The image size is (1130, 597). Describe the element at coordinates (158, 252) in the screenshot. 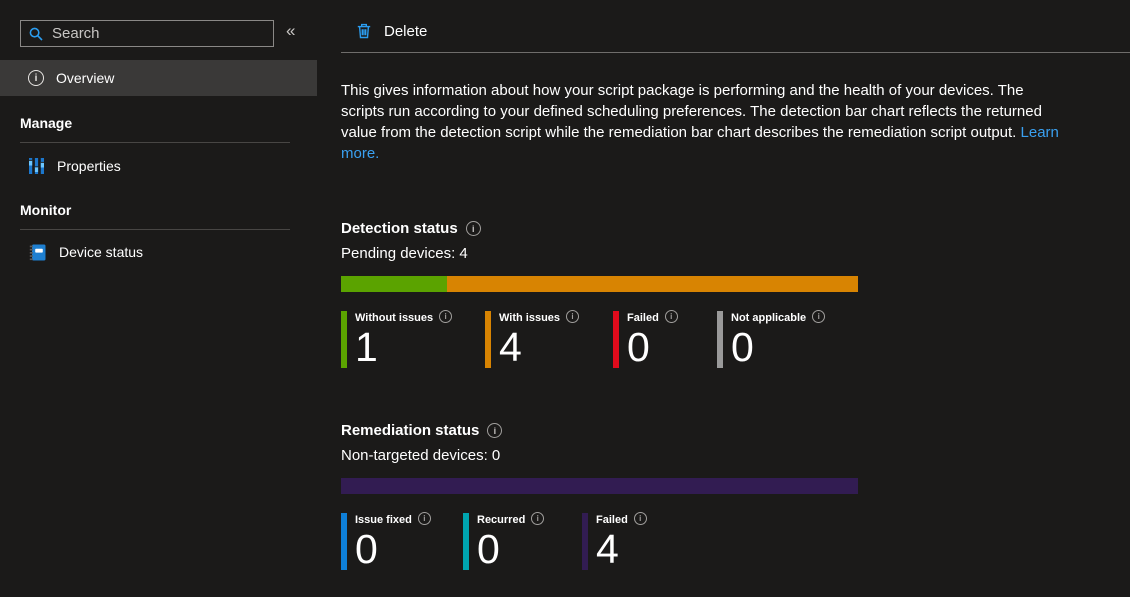

I see `sidebar-item-device-status: Device status` at that location.